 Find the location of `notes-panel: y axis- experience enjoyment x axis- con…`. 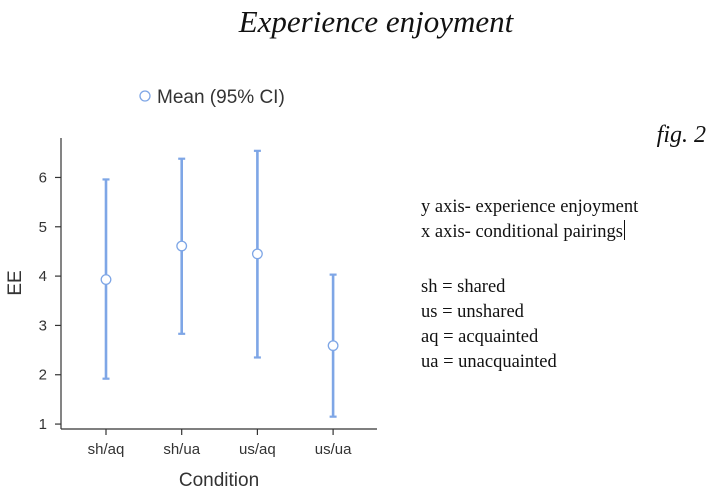

notes-panel: y axis- experience enjoyment x axis- con… is located at coordinates (529, 285).